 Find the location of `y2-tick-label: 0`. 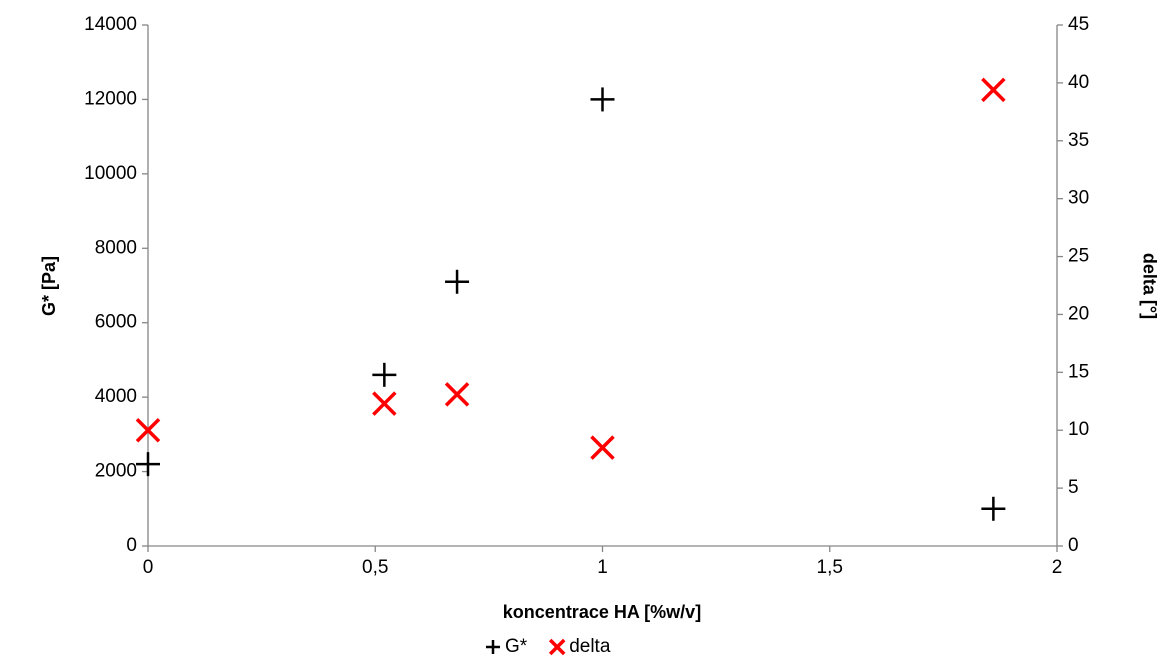

y2-tick-label: 0 is located at coordinates (1073, 545).